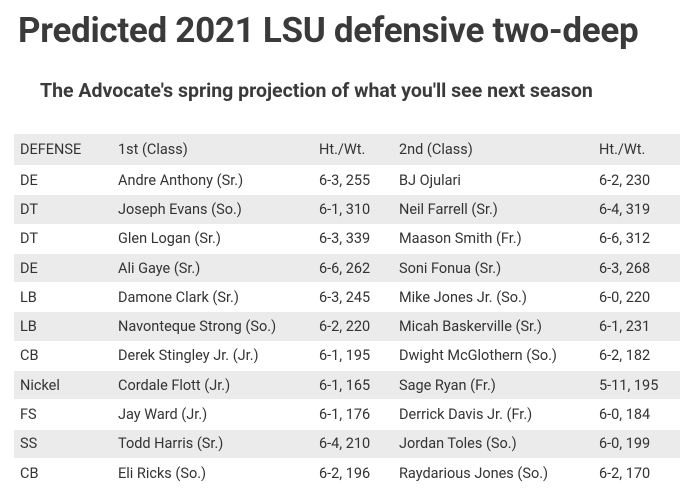 The image size is (698, 500). What do you see at coordinates (212, 150) in the screenshot?
I see `header-cell: 1st (Class)` at bounding box center [212, 150].